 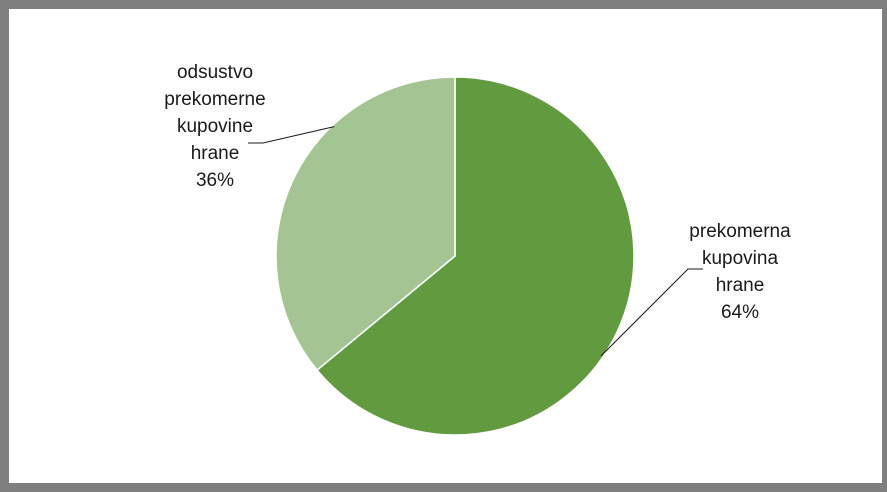 What do you see at coordinates (215, 72) in the screenshot?
I see `slice-label-line: odsustvo` at bounding box center [215, 72].